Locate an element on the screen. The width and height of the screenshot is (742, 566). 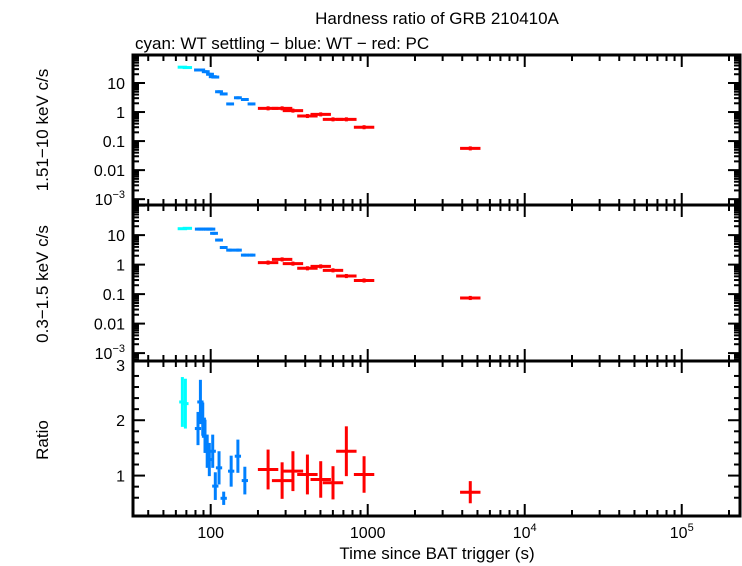
y-tick-label: 10−3 is located at coordinates (110, 199).